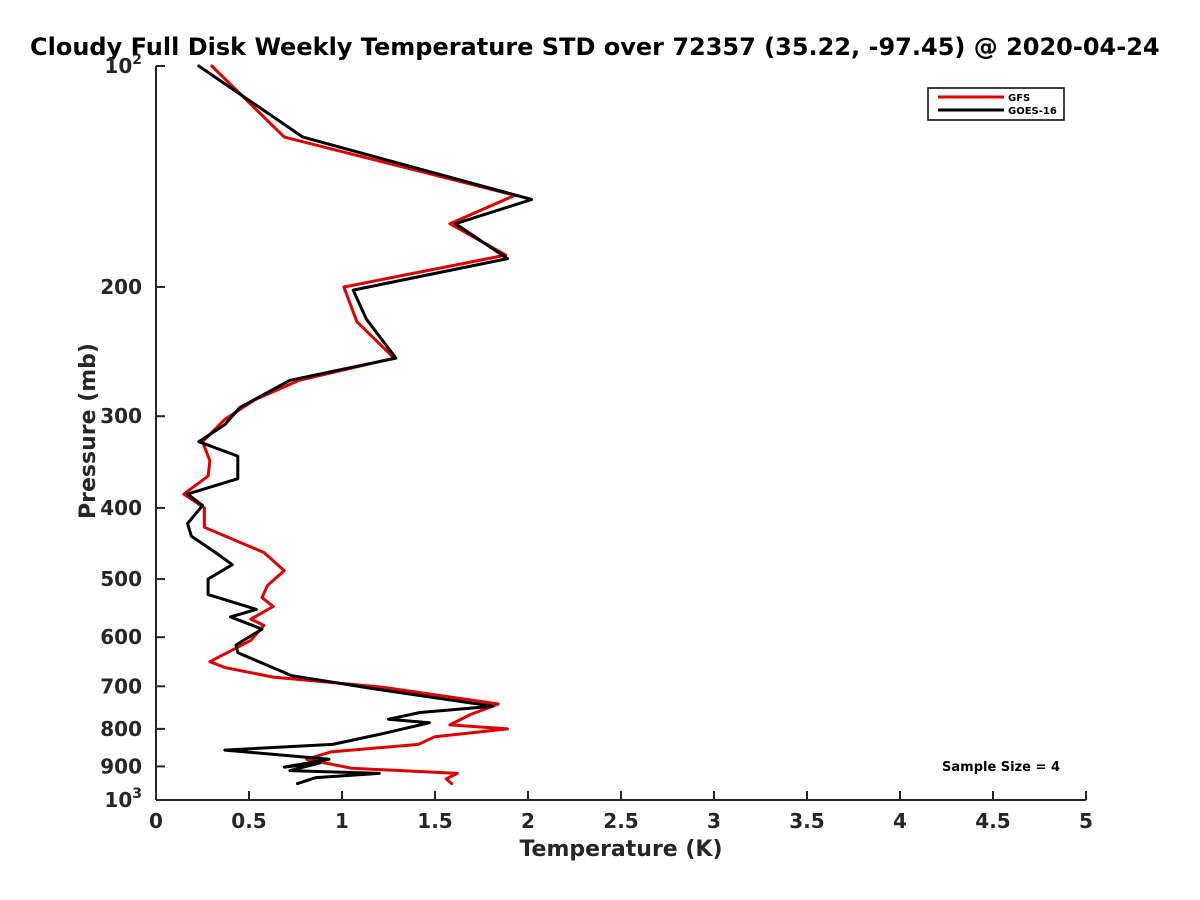 The width and height of the screenshot is (1200, 900). Describe the element at coordinates (620, 849) in the screenshot. I see `x-axis-label: Temperature (K)` at that location.